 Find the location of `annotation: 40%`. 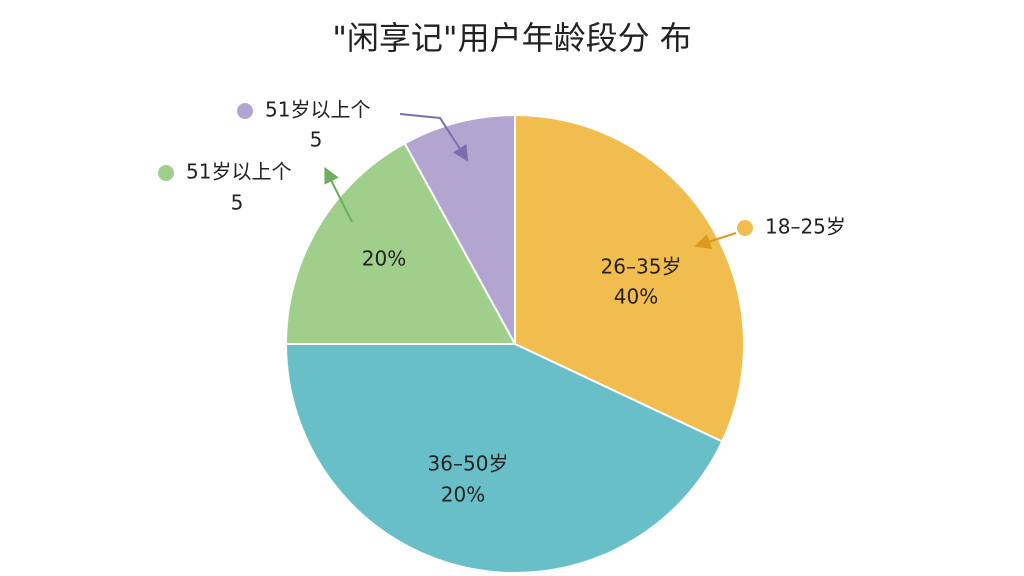

annotation: 40% is located at coordinates (636, 297).